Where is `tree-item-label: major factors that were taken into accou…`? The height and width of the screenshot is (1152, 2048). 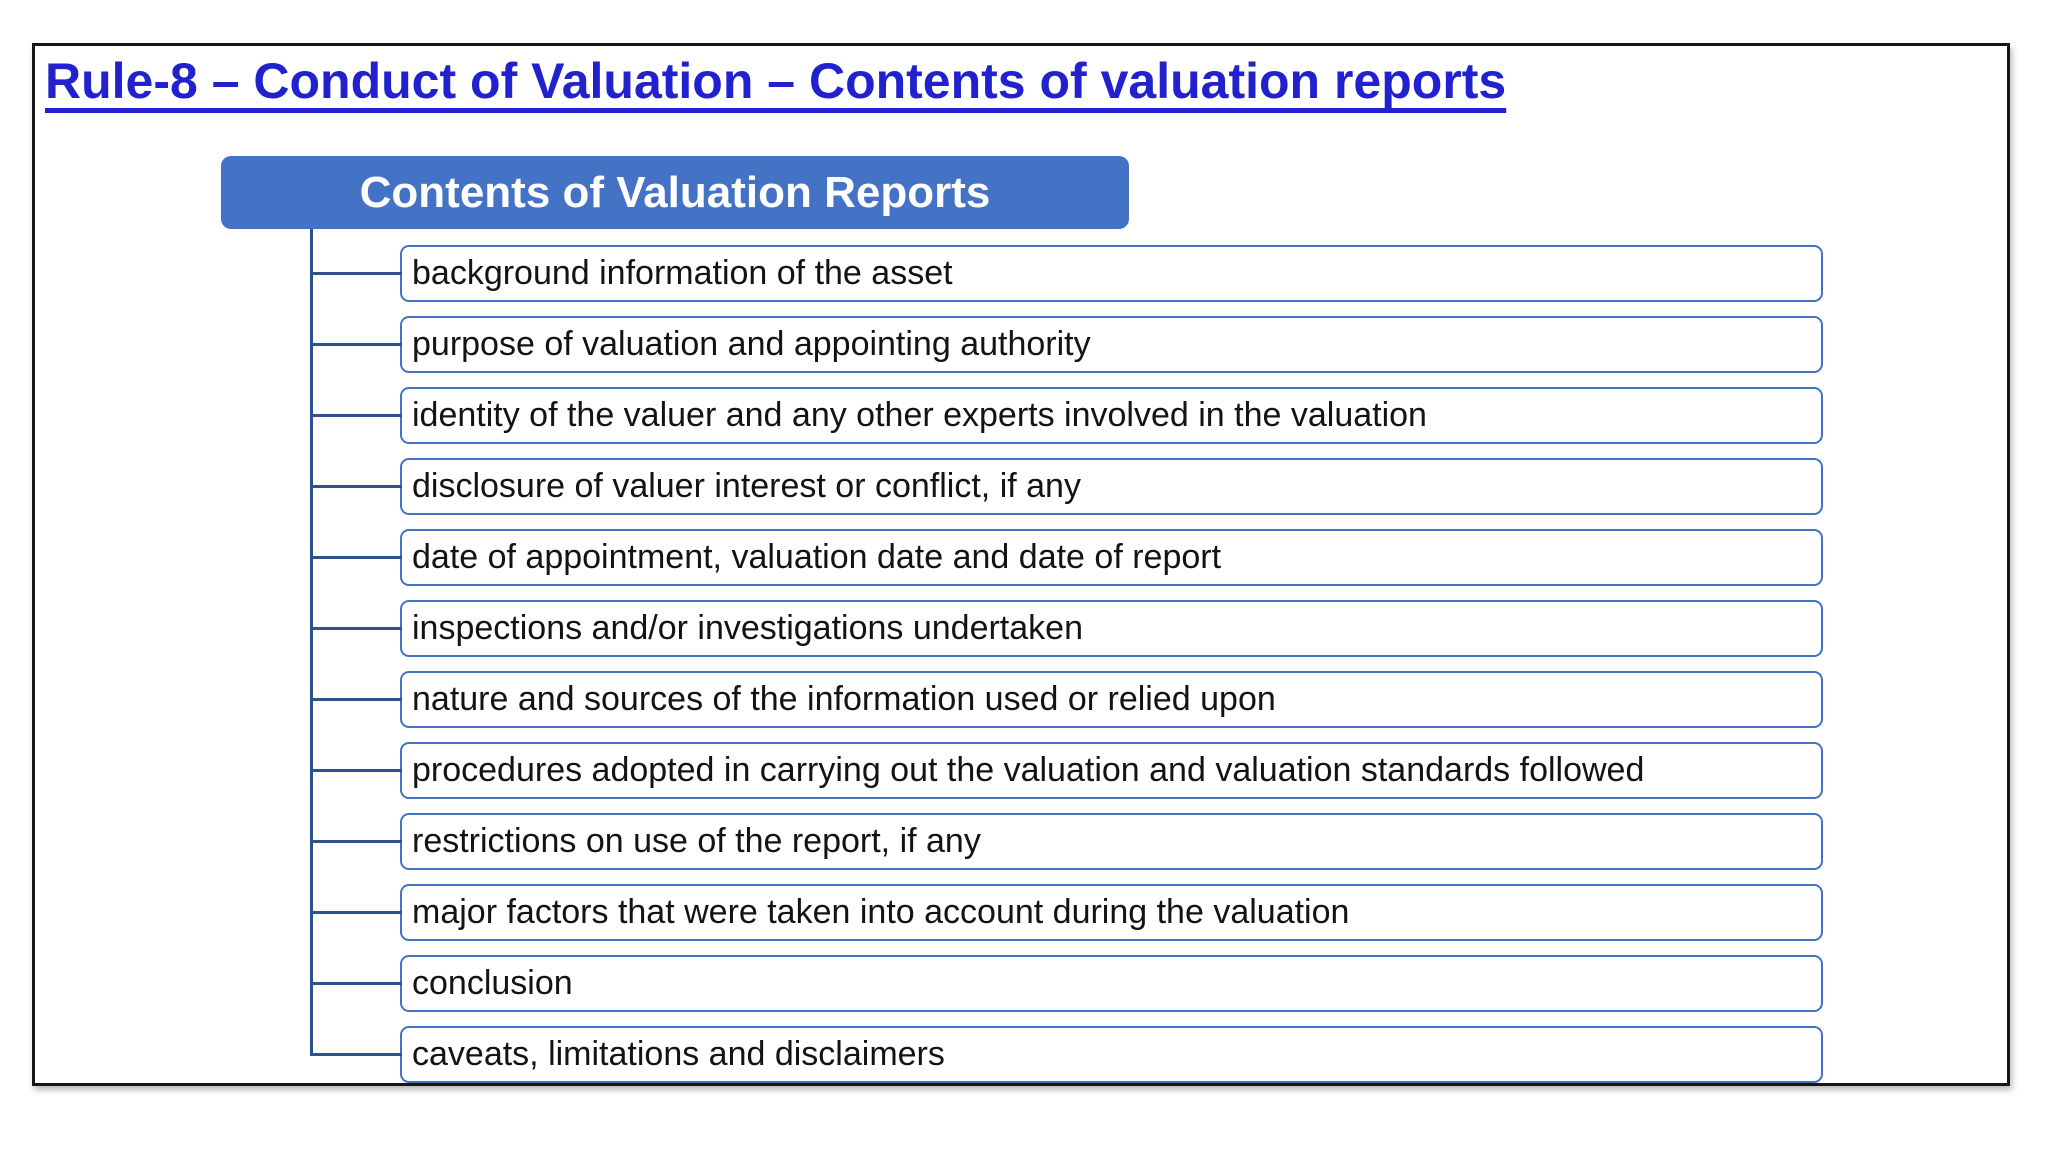
tree-item-label: major factors that were taken into accou… is located at coordinates (881, 912).